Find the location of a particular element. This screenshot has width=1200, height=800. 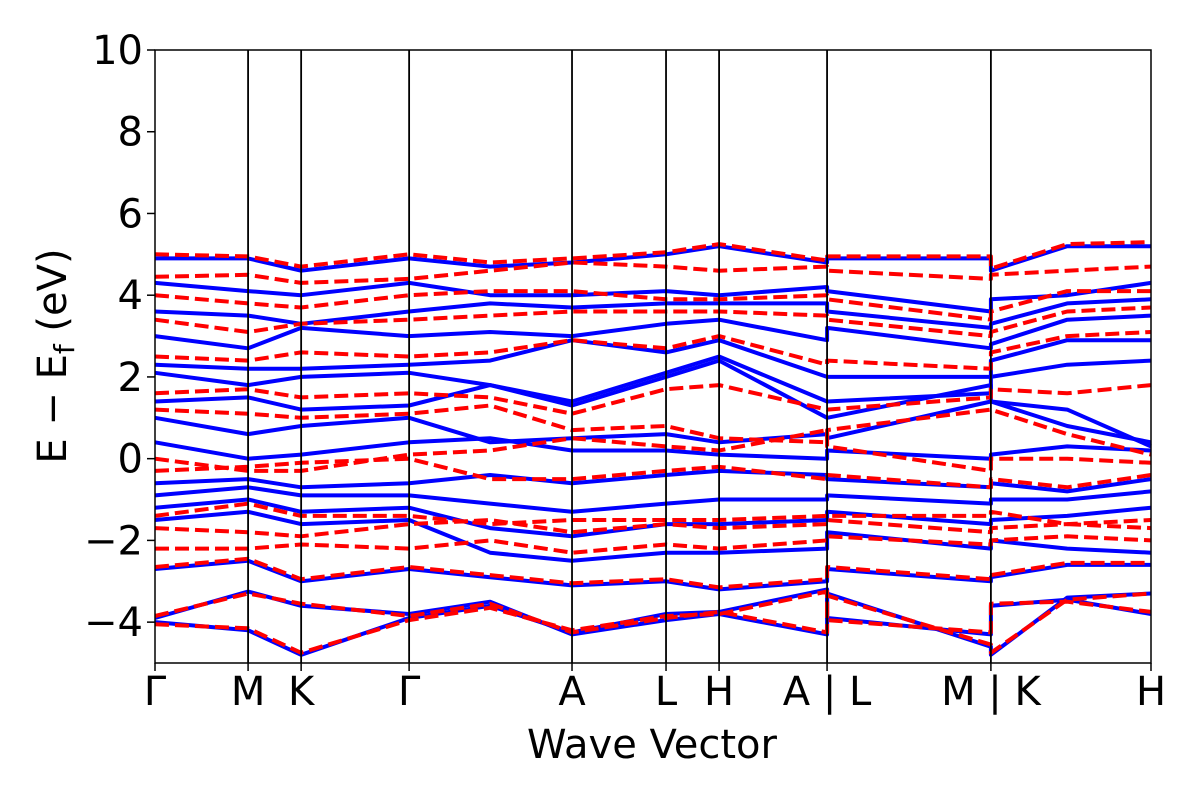

x-tick-label-1: M is located at coordinates (248, 692).